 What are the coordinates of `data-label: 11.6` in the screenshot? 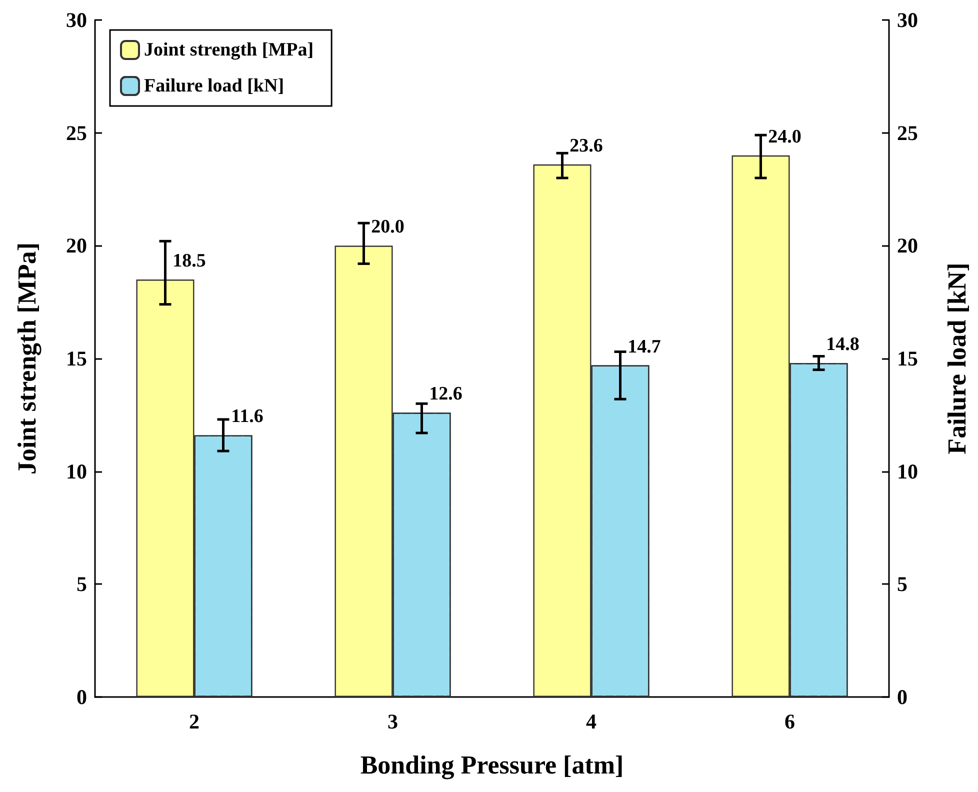 It's located at (247, 417).